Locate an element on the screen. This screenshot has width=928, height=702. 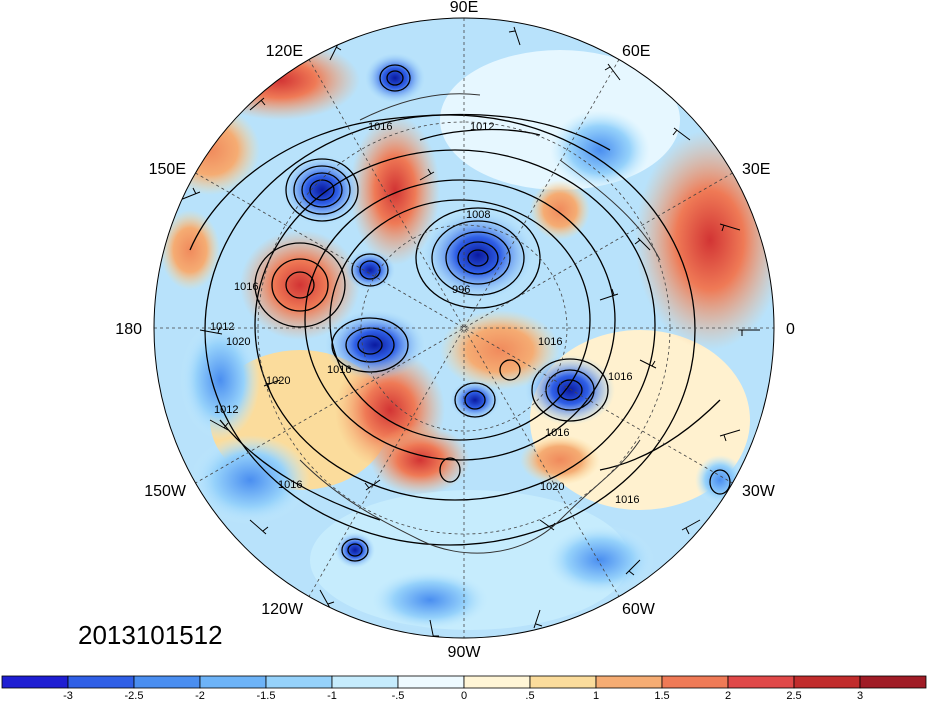
lon-label-30w: 30W is located at coordinates (759, 491).